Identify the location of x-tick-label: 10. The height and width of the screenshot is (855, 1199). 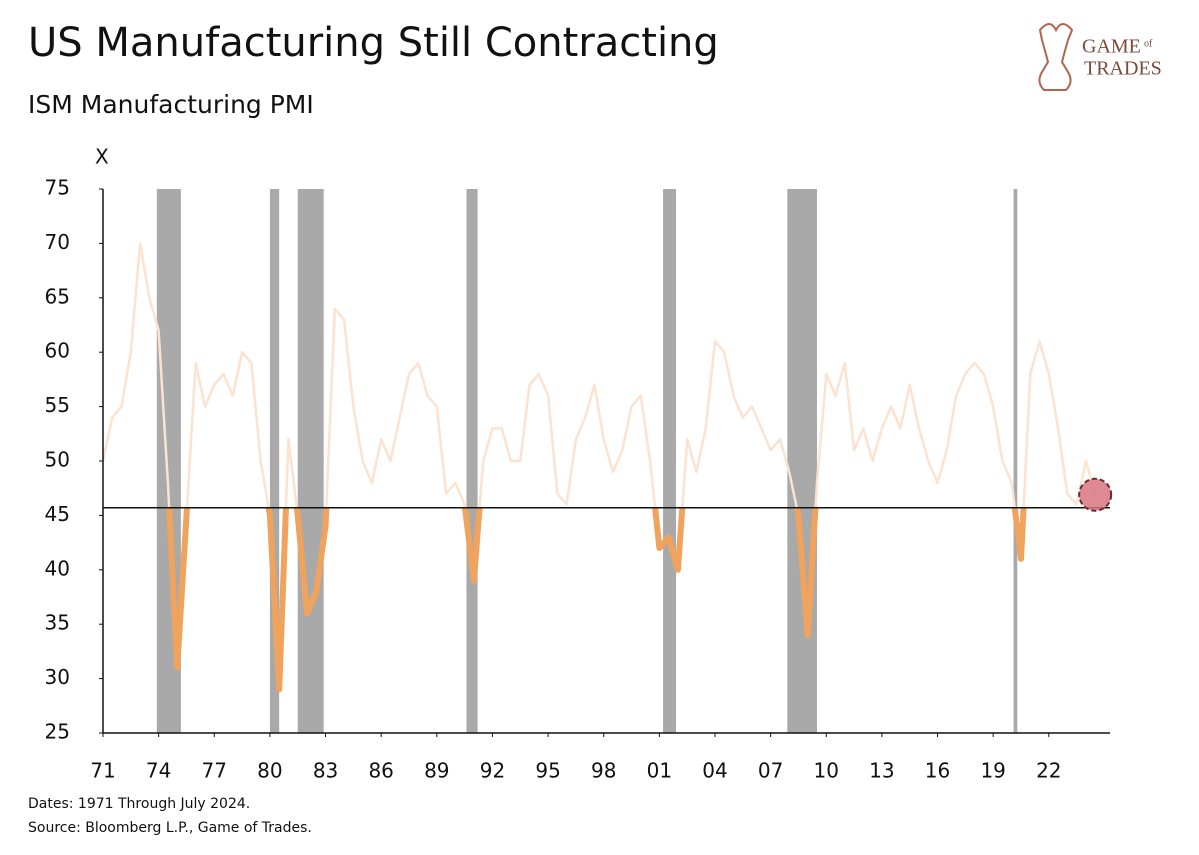
(826, 771).